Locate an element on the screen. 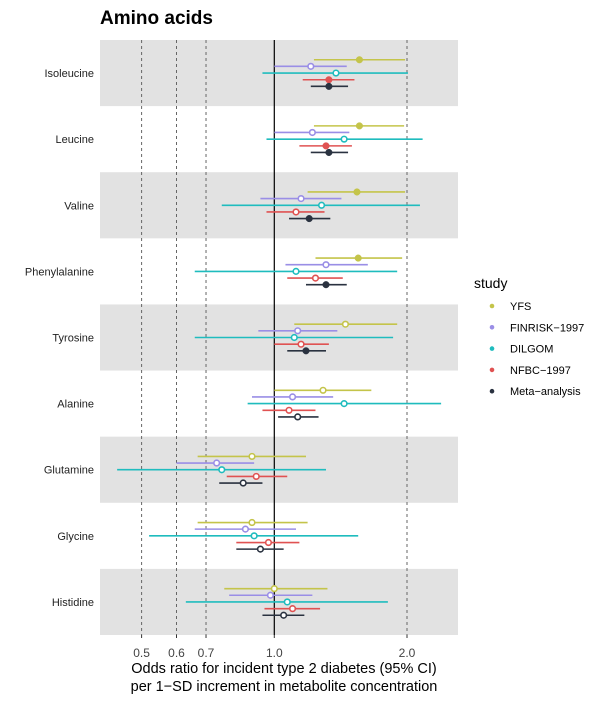 Image resolution: width=600 pixels, height=706 pixels. chart-title: Amino acids is located at coordinates (156, 18).